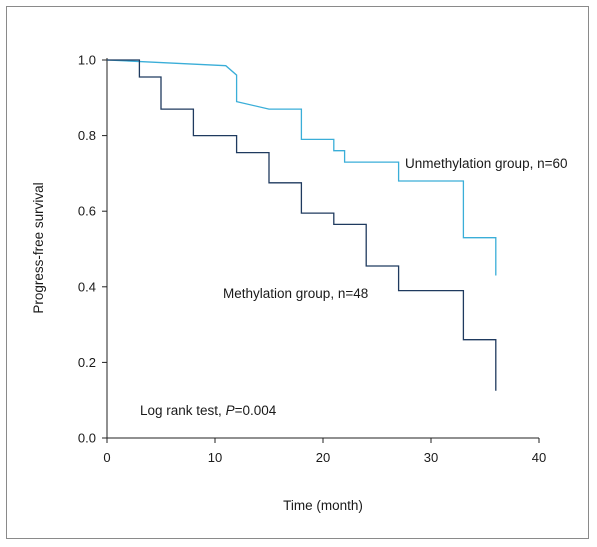  Describe the element at coordinates (87, 286) in the screenshot. I see `y-tick-label: 0.4` at that location.